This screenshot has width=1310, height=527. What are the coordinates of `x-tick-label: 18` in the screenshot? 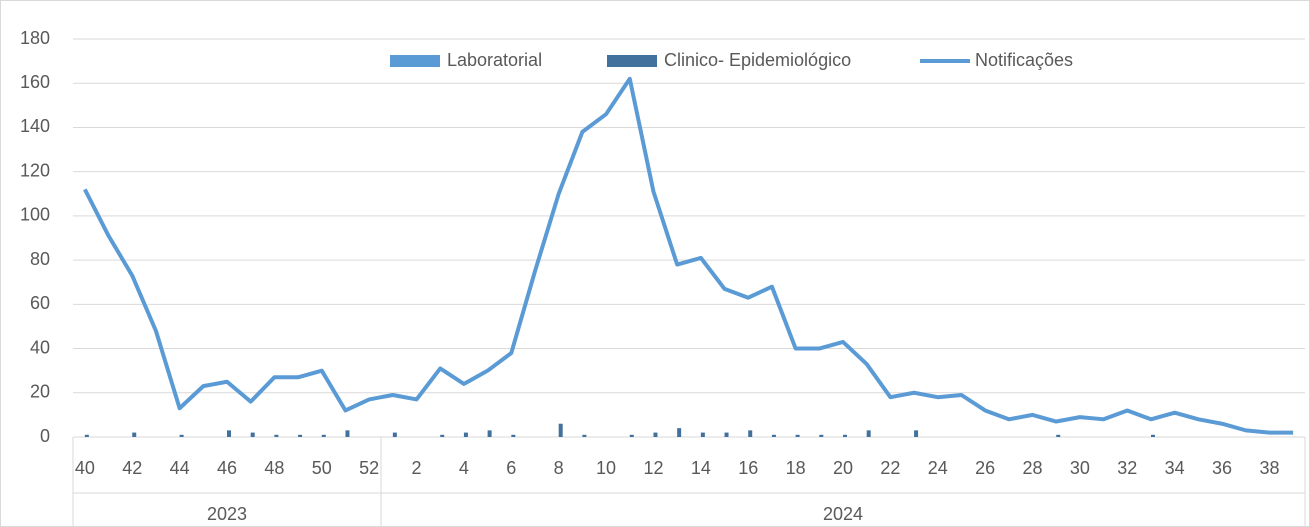 It's located at (796, 468).